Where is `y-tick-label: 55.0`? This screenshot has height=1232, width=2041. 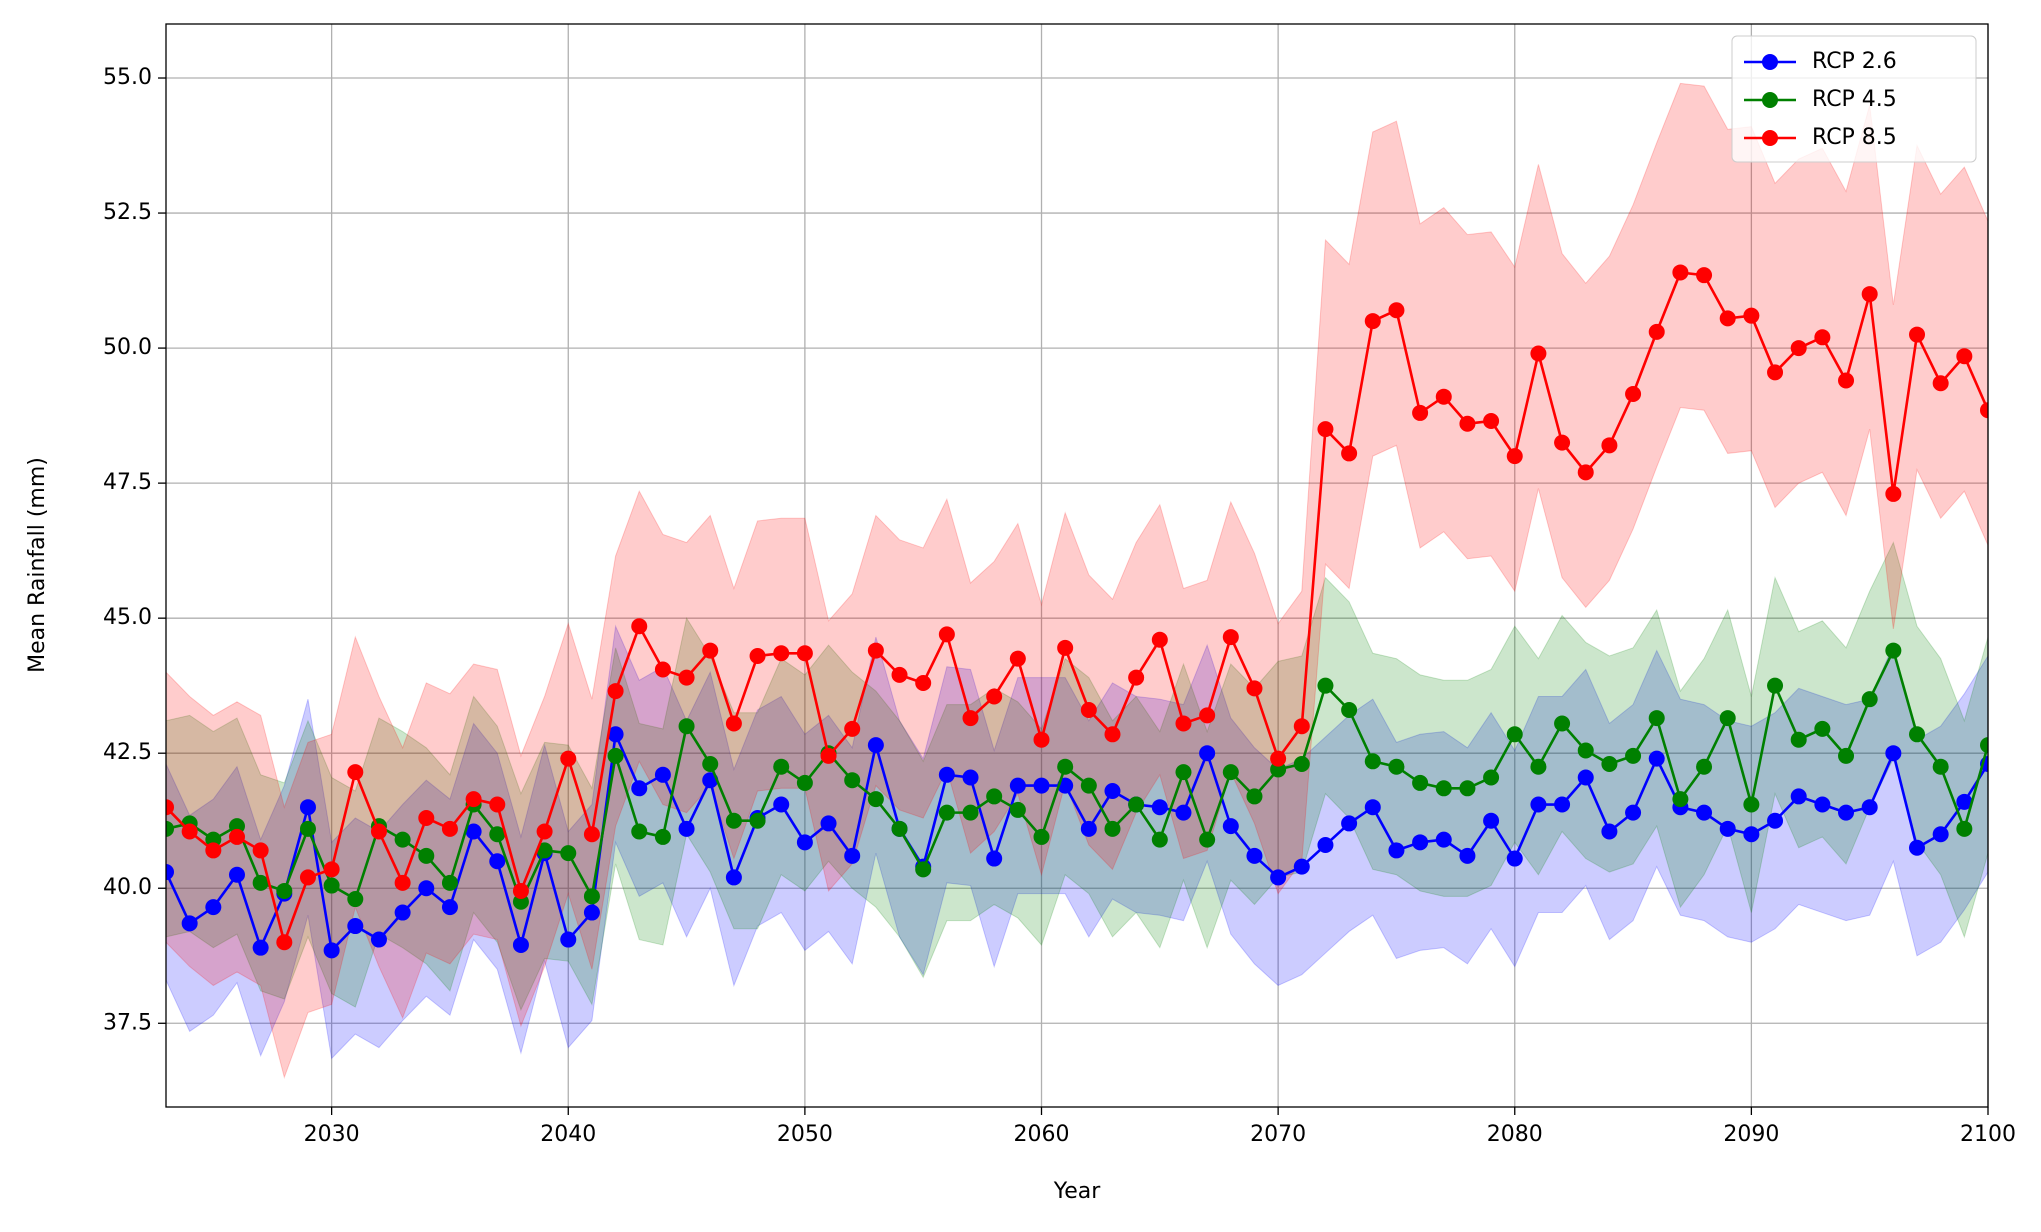
y-tick-label: 55.0 is located at coordinates (127, 77).